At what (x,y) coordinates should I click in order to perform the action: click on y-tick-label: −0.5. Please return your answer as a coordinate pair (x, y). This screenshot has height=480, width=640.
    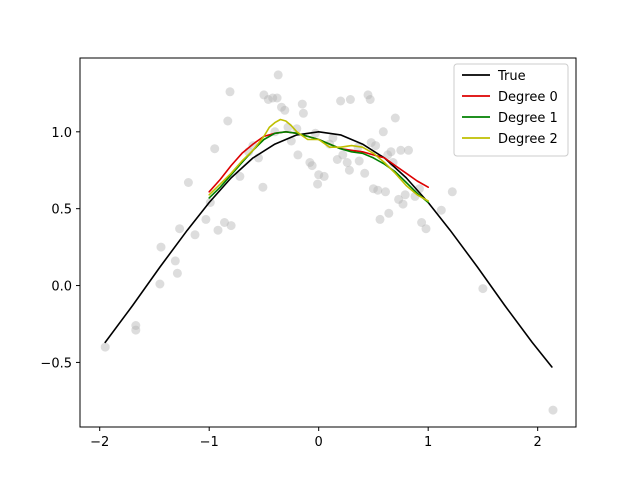
    Looking at the image, I should click on (56, 363).